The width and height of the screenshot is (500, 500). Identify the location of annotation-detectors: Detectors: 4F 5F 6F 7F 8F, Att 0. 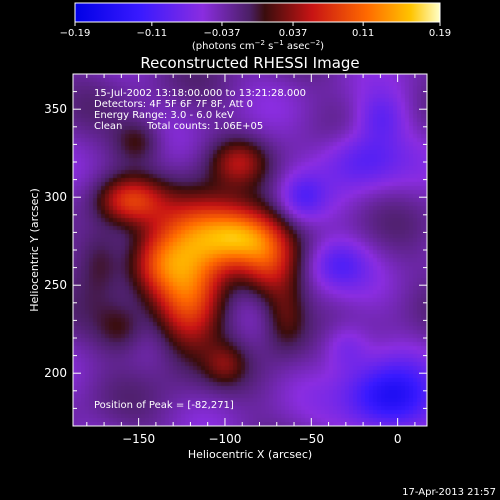
(173, 104).